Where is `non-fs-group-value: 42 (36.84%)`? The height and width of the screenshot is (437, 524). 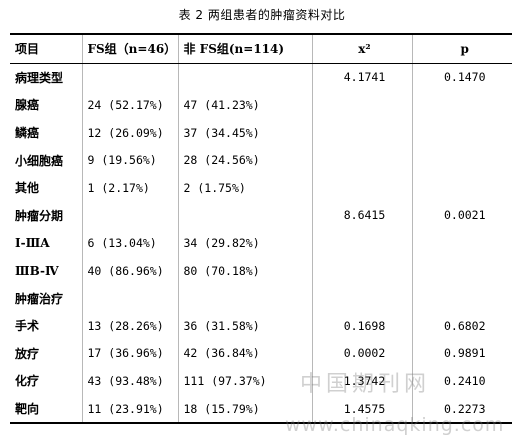
non-fs-group-value: 42 (36.84%) is located at coordinates (245, 353).